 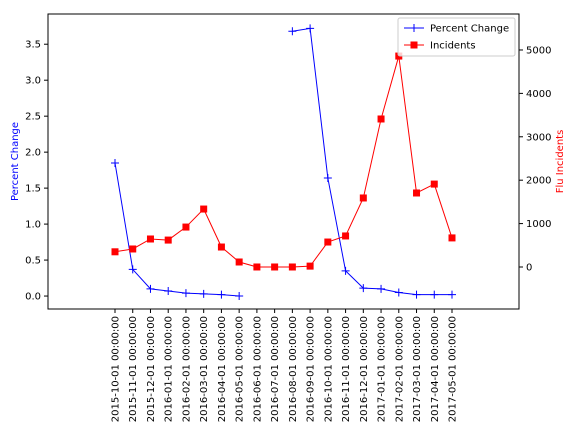 What do you see at coordinates (151, 369) in the screenshot?
I see `x-tick-label: 2015-12-01 00:00:00` at bounding box center [151, 369].